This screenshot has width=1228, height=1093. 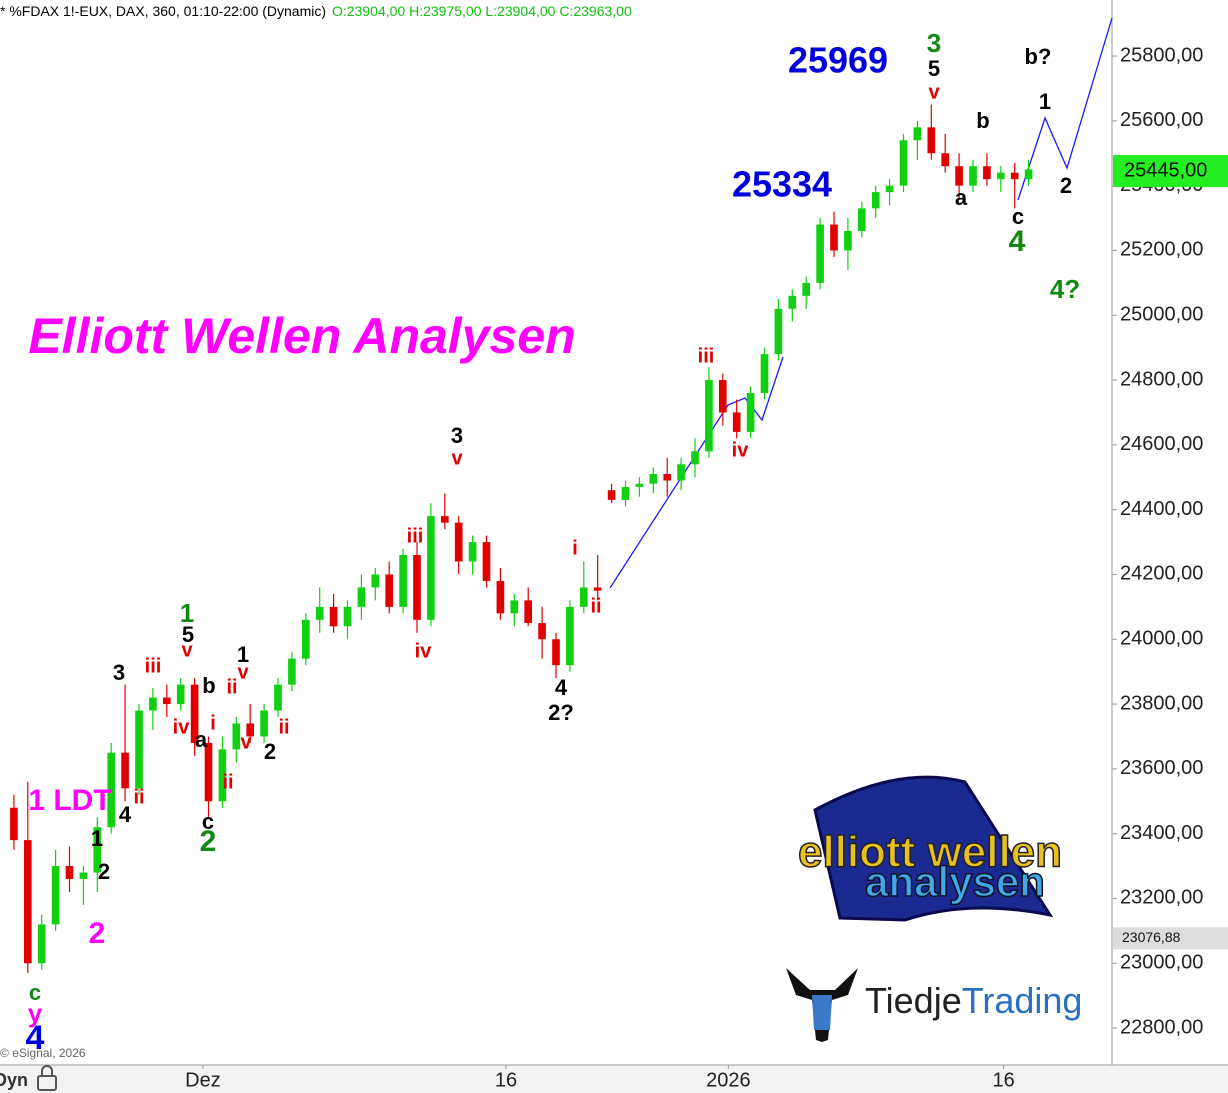 What do you see at coordinates (561, 712) in the screenshot?
I see `wave-label: 2?` at bounding box center [561, 712].